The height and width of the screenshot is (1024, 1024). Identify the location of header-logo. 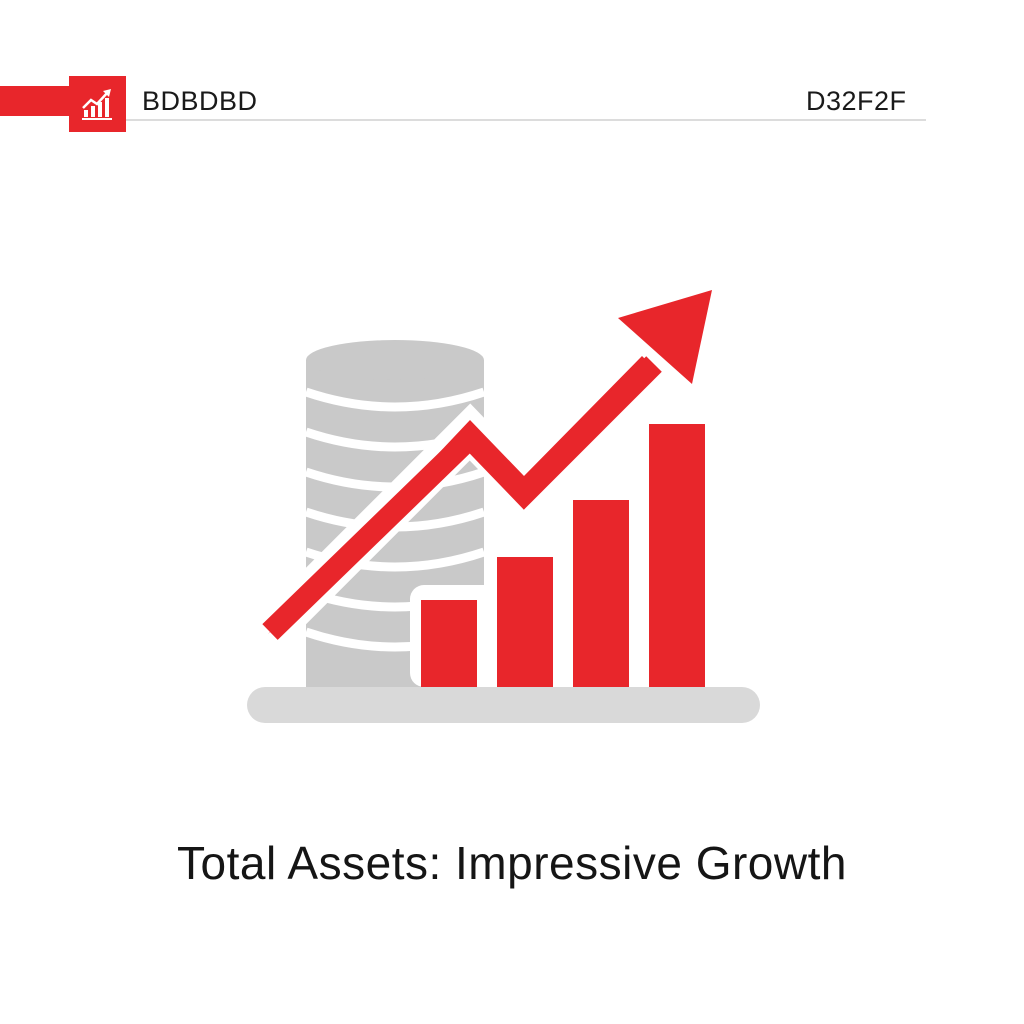
(97, 104).